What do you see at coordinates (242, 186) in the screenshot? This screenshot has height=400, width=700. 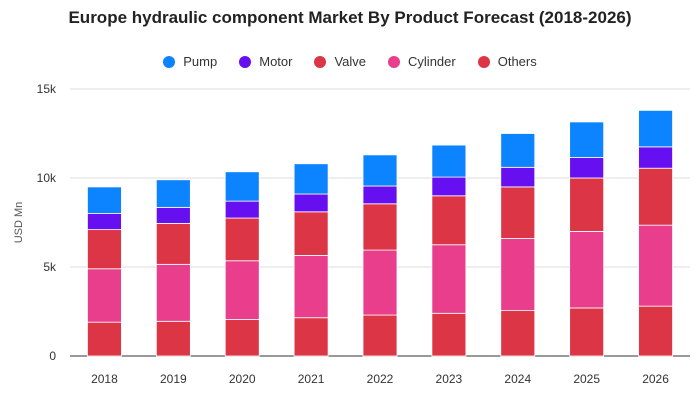 I see `bar-pump-2020` at bounding box center [242, 186].